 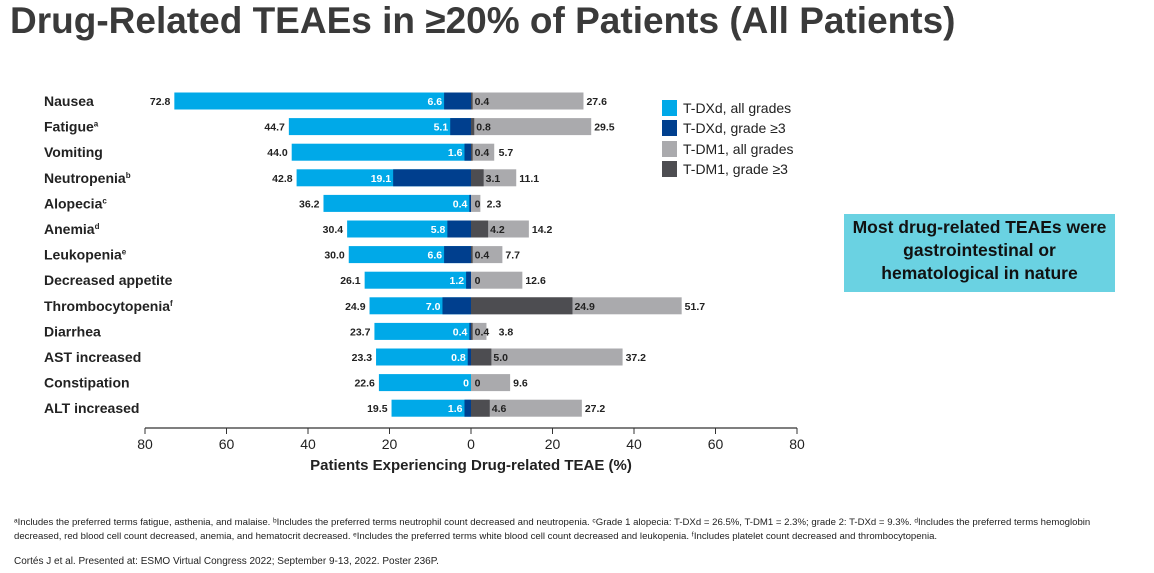 What do you see at coordinates (506, 332) in the screenshot?
I see `value-label-tdm1-all: 3.8` at bounding box center [506, 332].